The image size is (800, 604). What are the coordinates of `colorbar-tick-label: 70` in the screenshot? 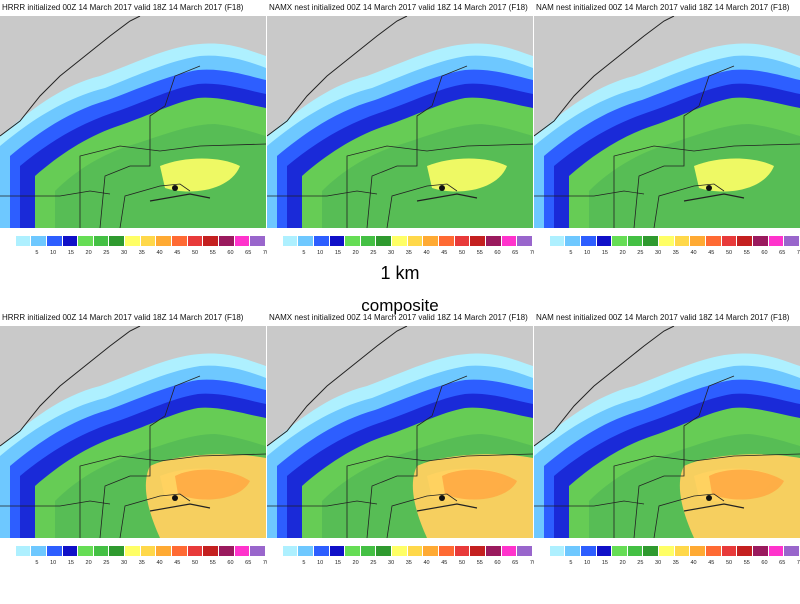 It's located at (266, 253).